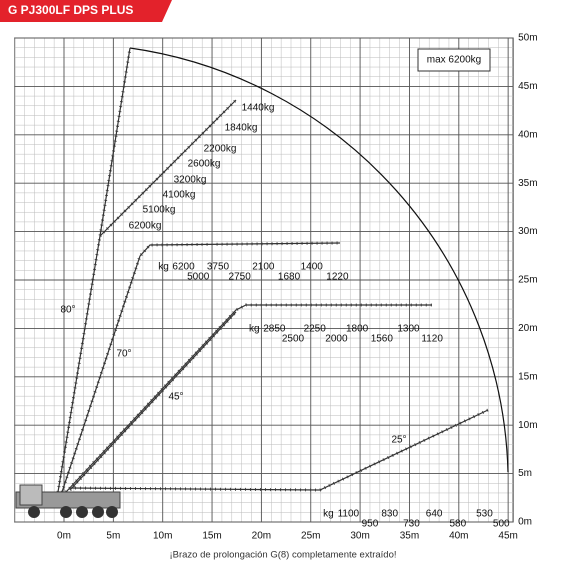 The width and height of the screenshot is (566, 567). Describe the element at coordinates (370, 523) in the screenshot. I see `load-label: 950` at that location.